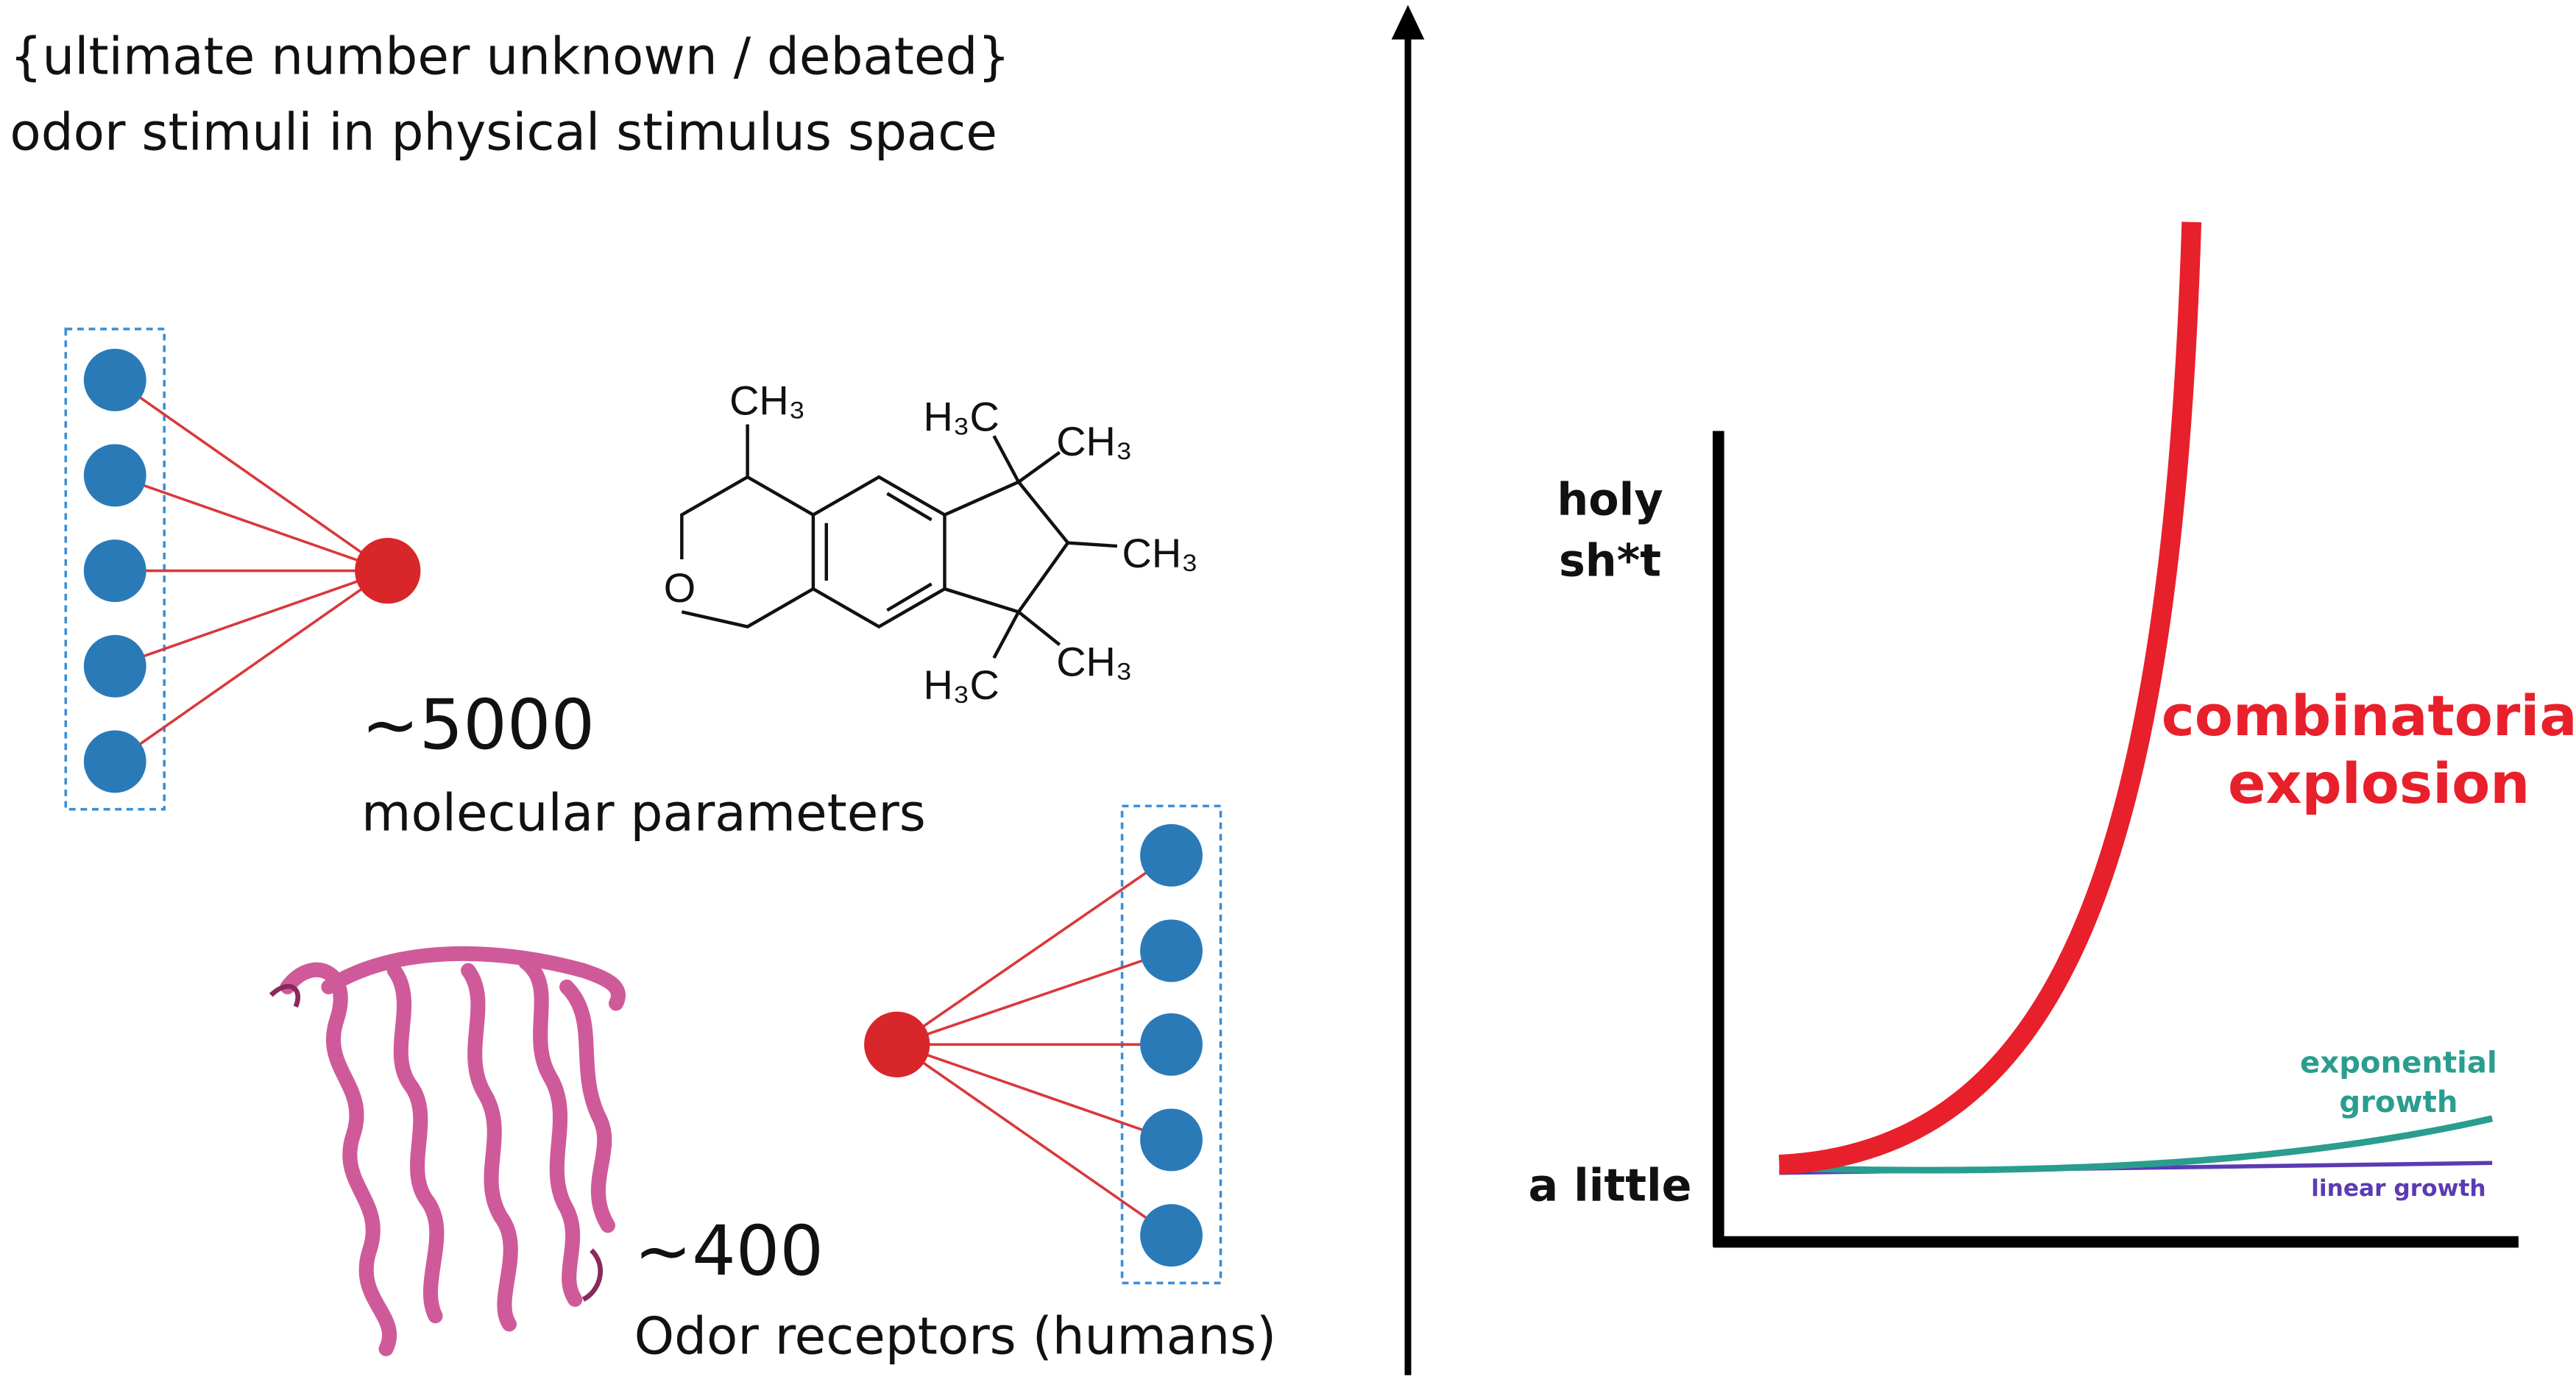  Describe the element at coordinates (1408, 22) in the screenshot. I see `arrow-head` at that location.